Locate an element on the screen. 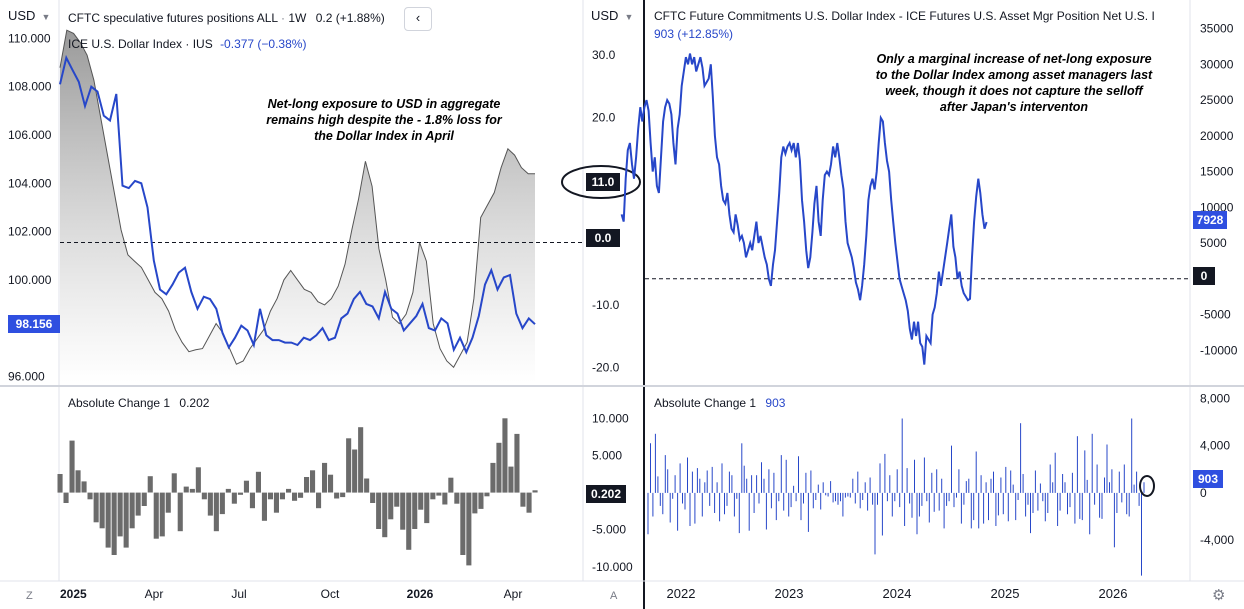  left-unit-selector: USD ▼ is located at coordinates (29, 15).